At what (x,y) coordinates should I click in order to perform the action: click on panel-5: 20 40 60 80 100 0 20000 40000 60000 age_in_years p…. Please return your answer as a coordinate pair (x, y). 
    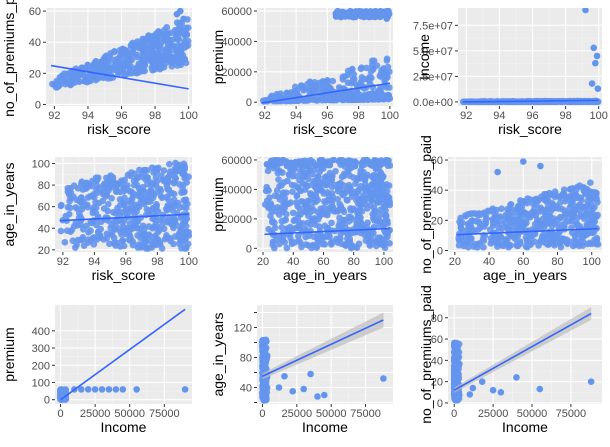
    Looking at the image, I should click on (301, 219).